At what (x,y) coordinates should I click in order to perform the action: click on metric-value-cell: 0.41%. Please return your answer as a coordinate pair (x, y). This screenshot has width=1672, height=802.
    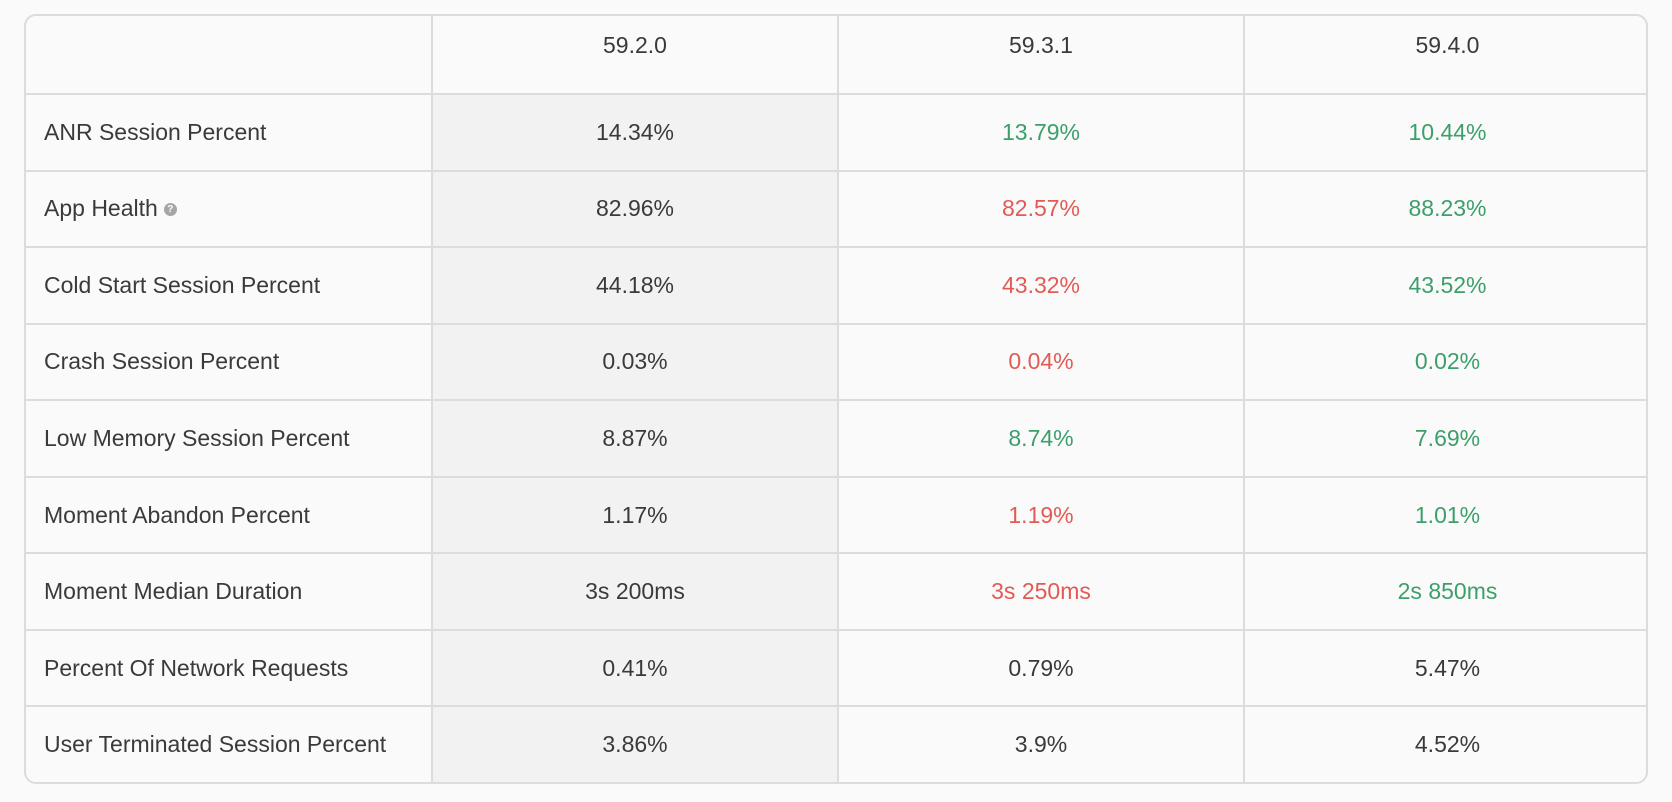
    Looking at the image, I should click on (635, 668).